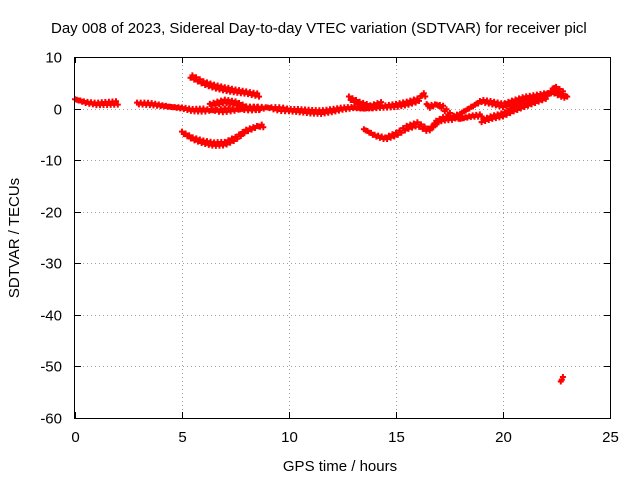  Describe the element at coordinates (14, 238) in the screenshot. I see `y-axis-label: SDTVAR / TECUs` at that location.